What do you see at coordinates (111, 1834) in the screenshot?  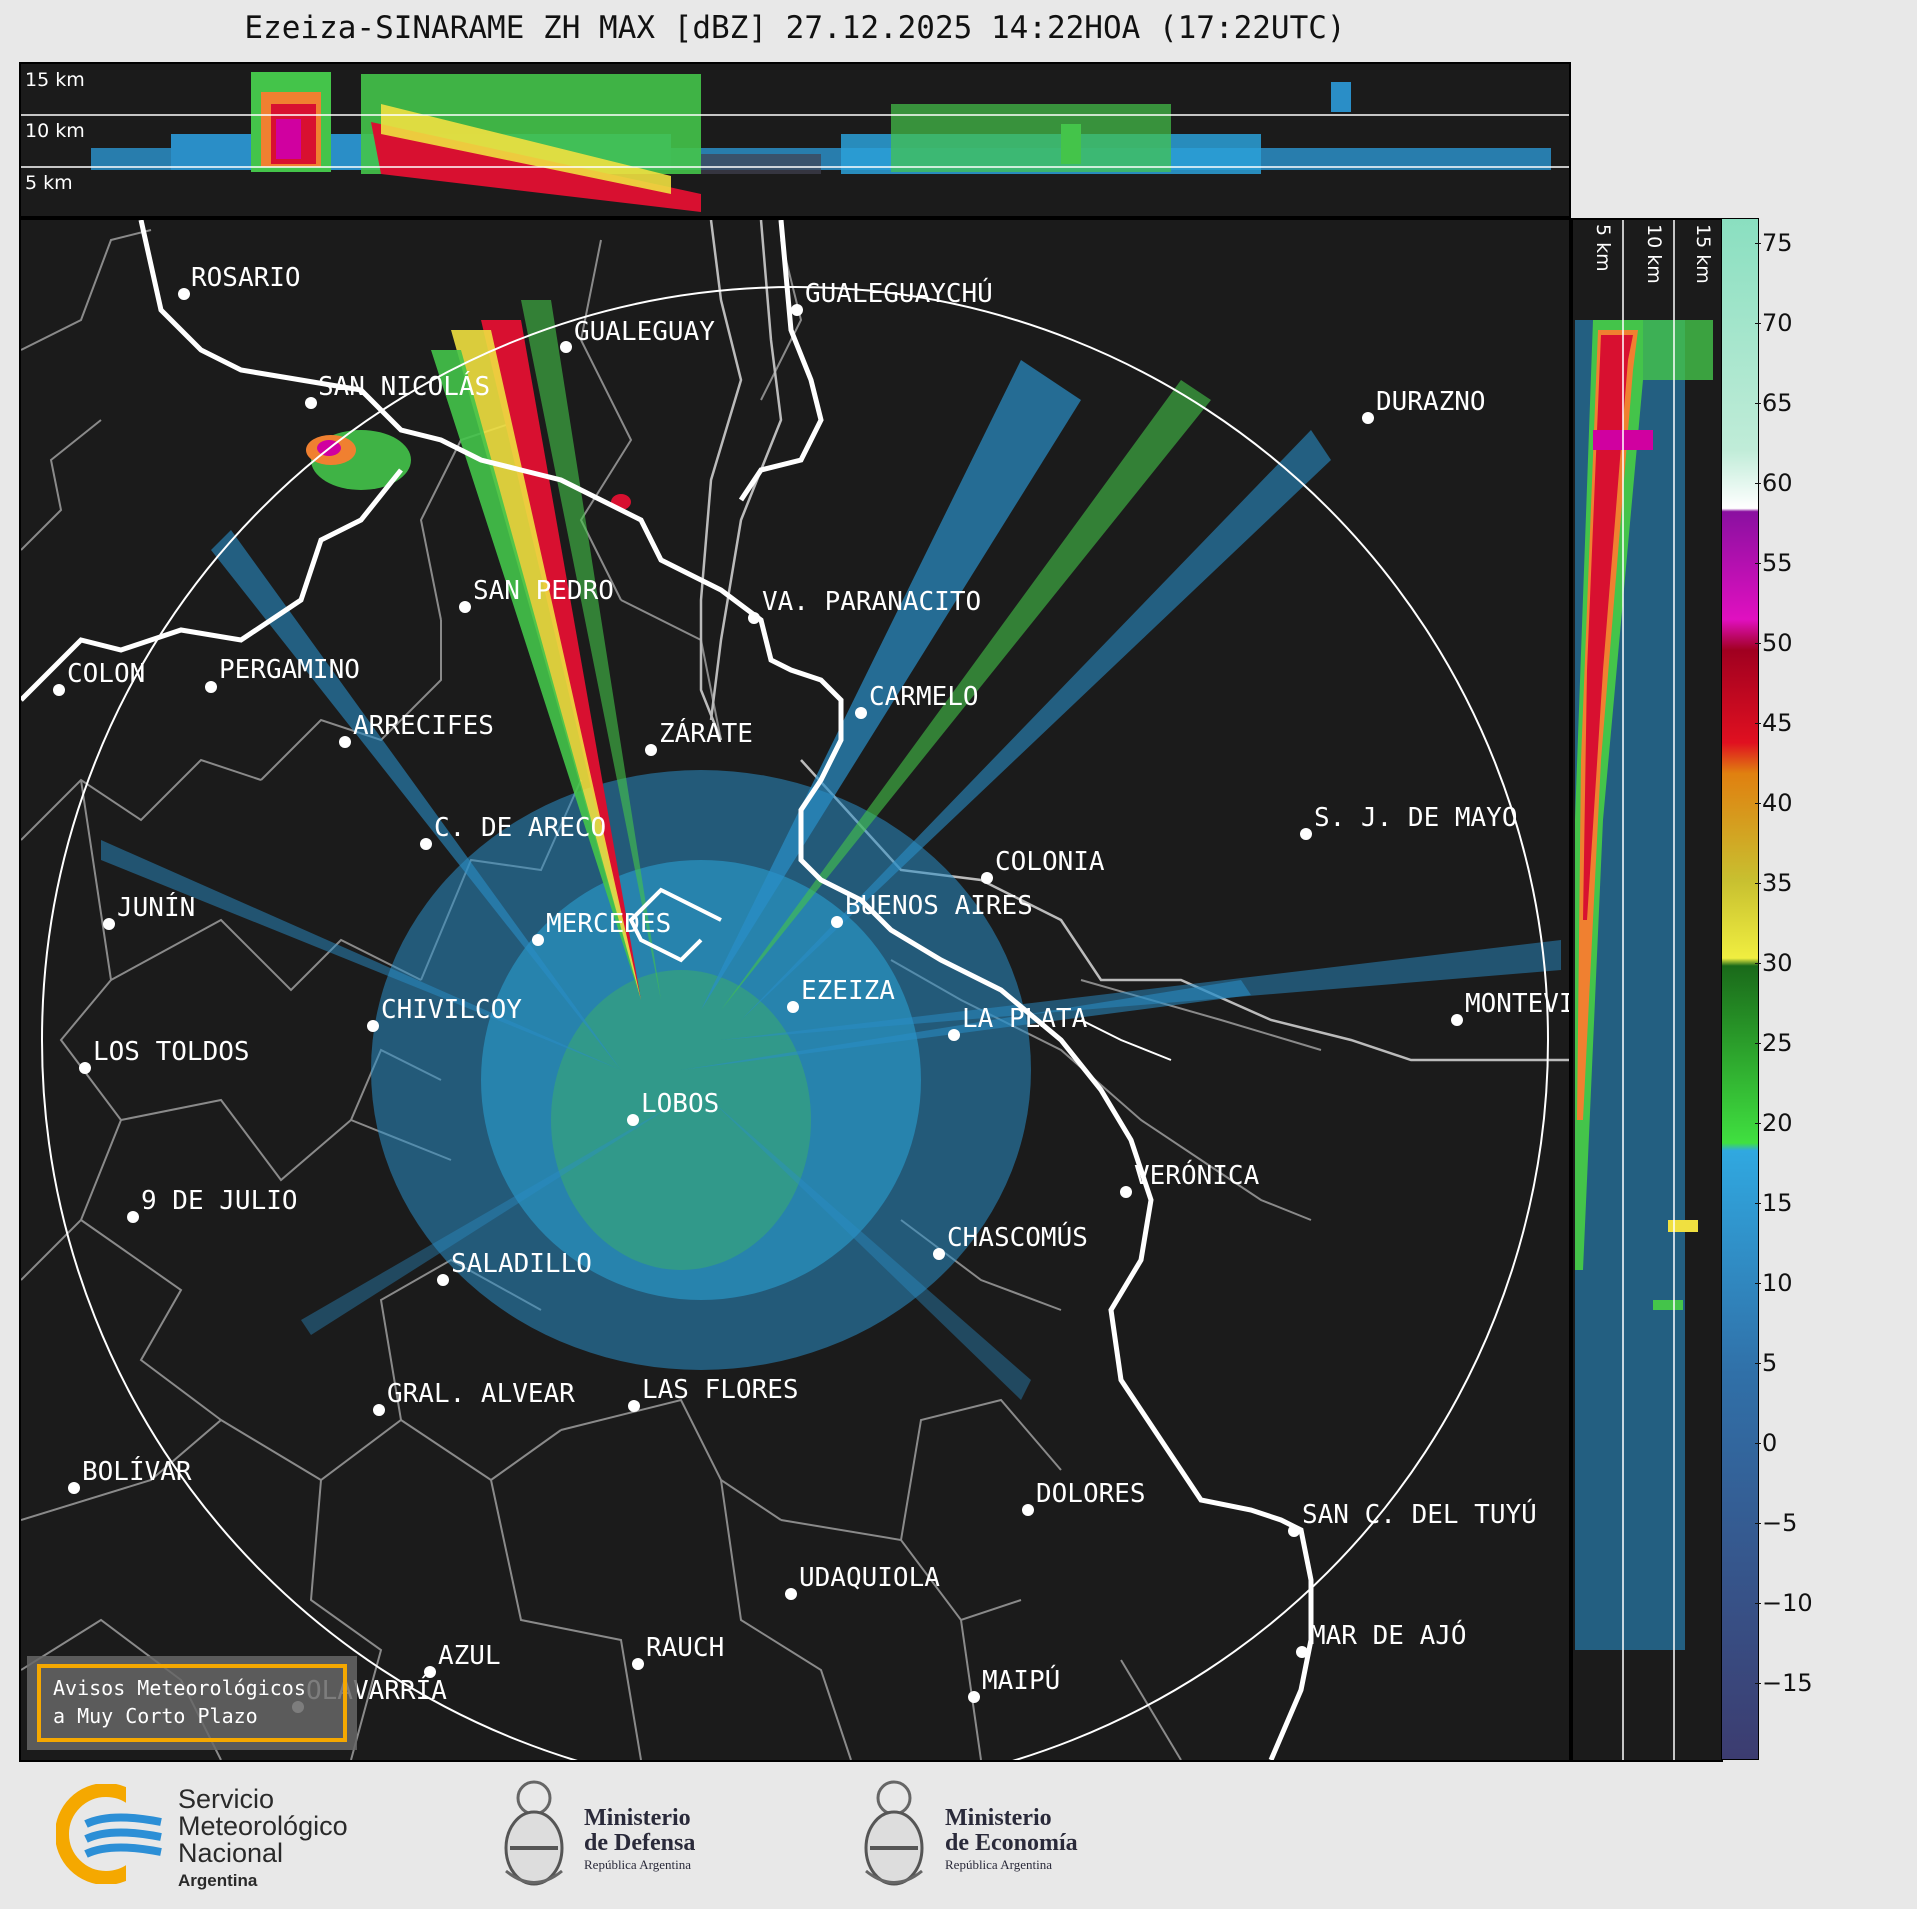 I see `smn-logo-icon` at bounding box center [111, 1834].